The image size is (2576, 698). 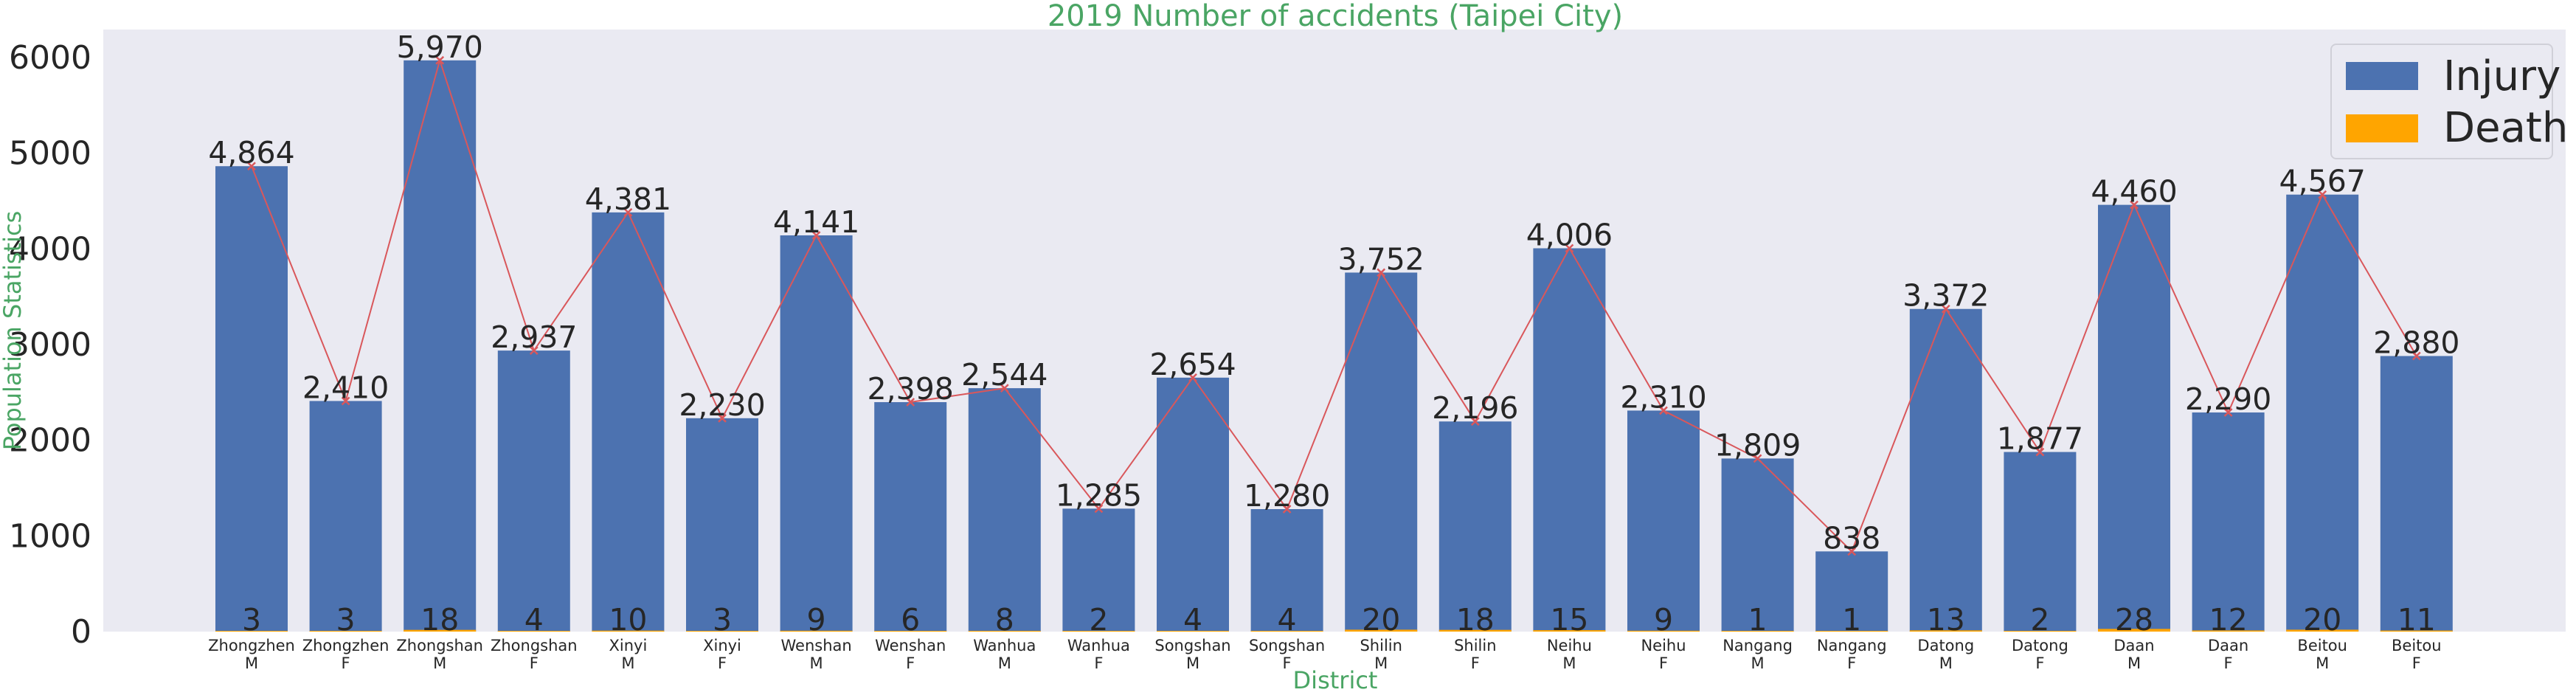 What do you see at coordinates (2506, 128) in the screenshot?
I see `legend-label-death: Death` at bounding box center [2506, 128].